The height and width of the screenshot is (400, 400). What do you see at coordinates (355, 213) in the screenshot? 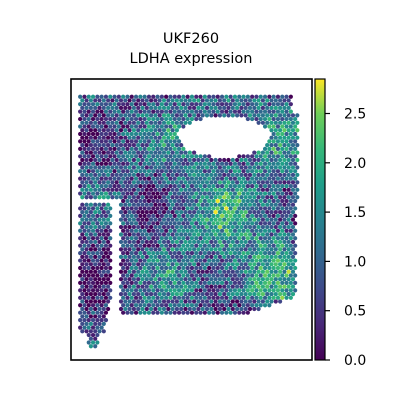
I see `colorbar-tick-label: 1.5` at bounding box center [355, 213].